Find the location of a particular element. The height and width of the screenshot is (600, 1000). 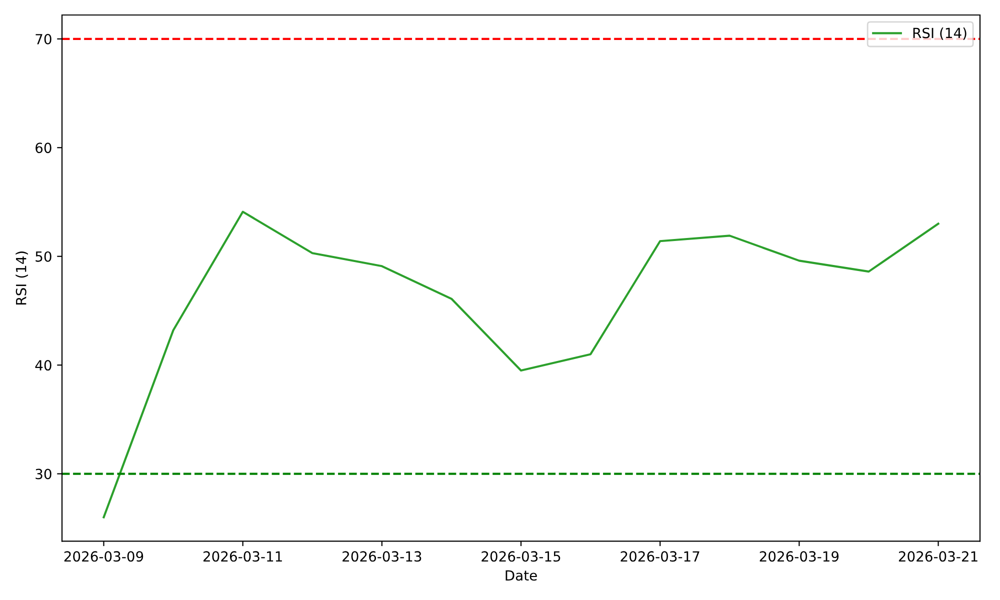

y-tick-label: 40 is located at coordinates (43, 365).